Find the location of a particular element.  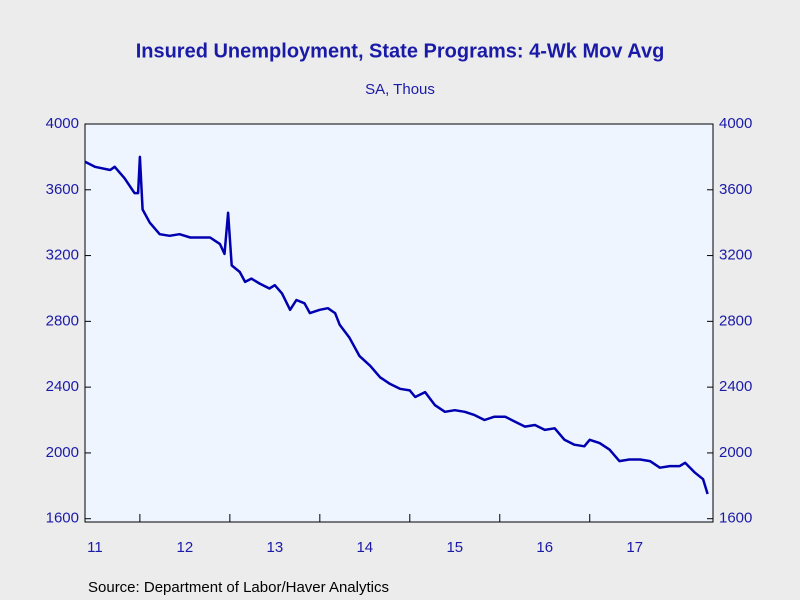

y-tick-label: 1600 is located at coordinates (62, 518).